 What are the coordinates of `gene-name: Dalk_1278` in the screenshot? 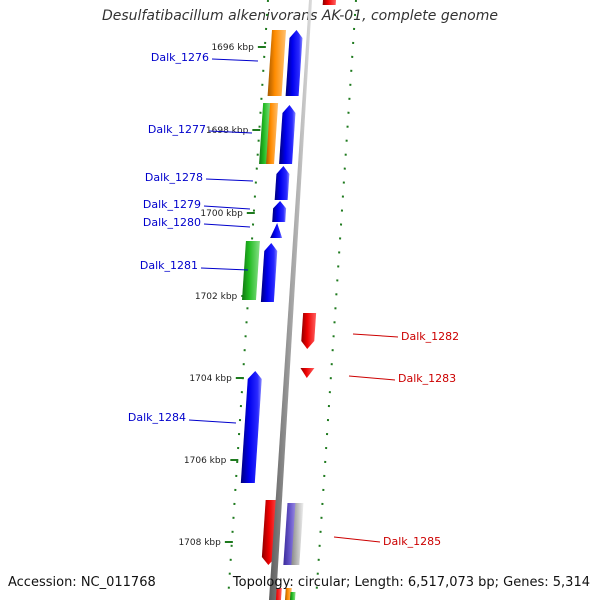 It's located at (174, 177).